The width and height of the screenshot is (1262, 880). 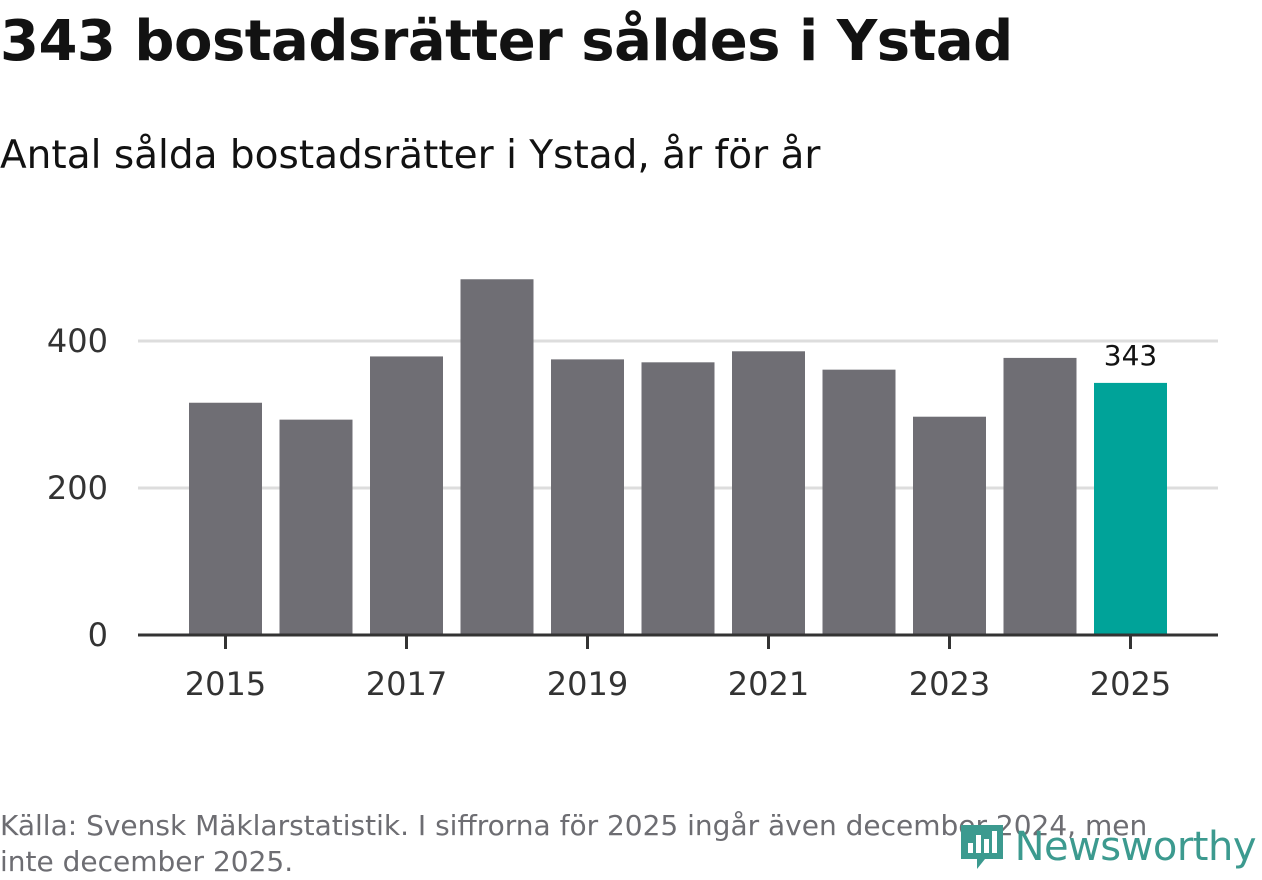 What do you see at coordinates (768, 493) in the screenshot?
I see `bar-2021` at bounding box center [768, 493].